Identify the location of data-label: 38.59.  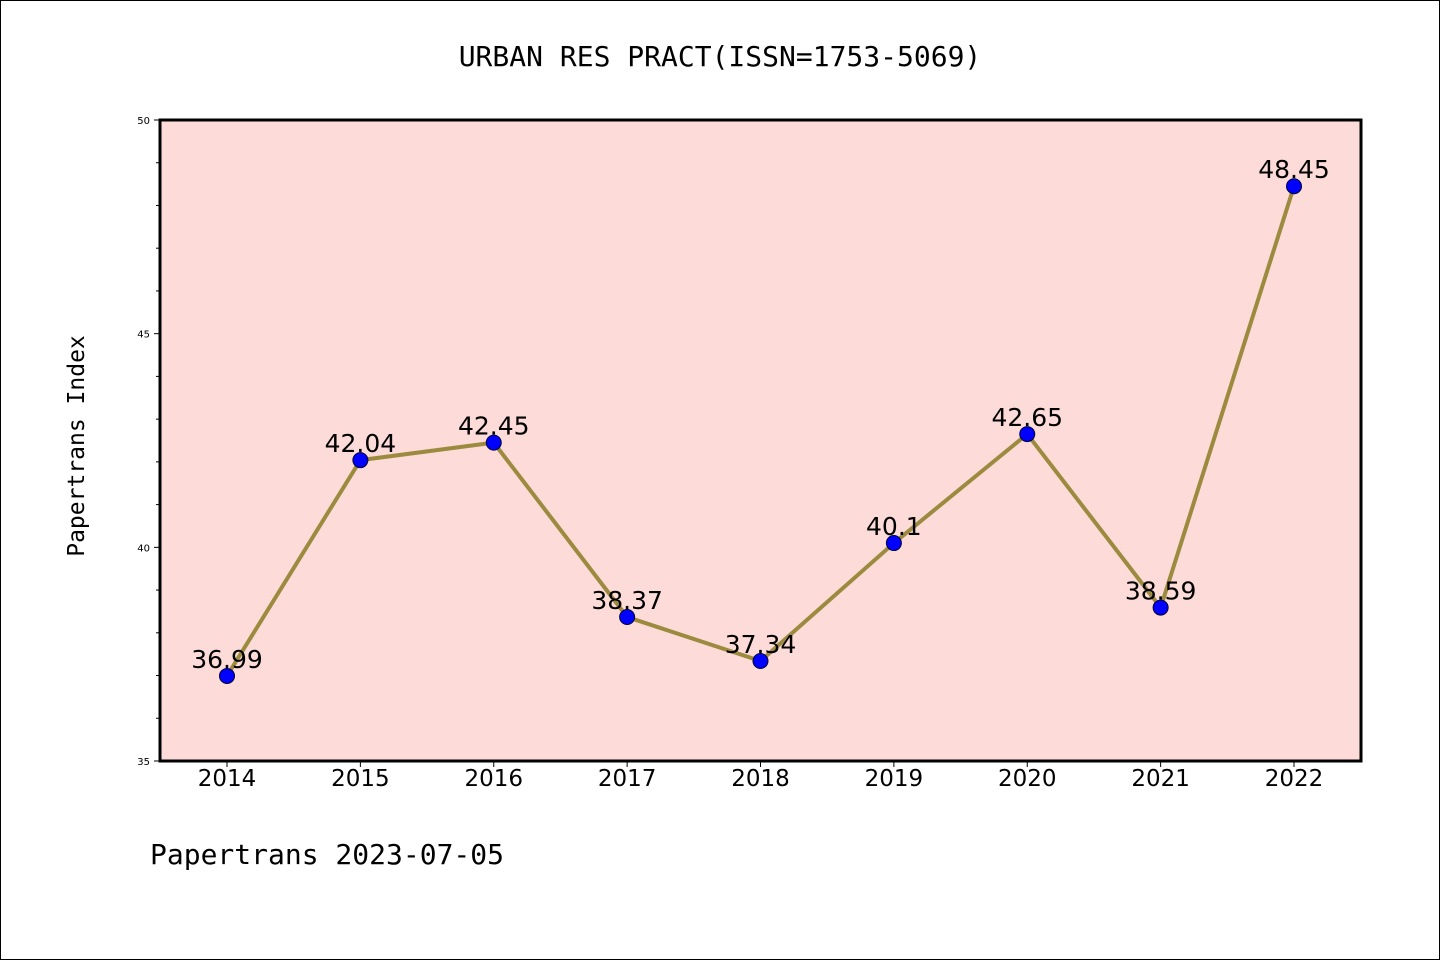
(1161, 591).